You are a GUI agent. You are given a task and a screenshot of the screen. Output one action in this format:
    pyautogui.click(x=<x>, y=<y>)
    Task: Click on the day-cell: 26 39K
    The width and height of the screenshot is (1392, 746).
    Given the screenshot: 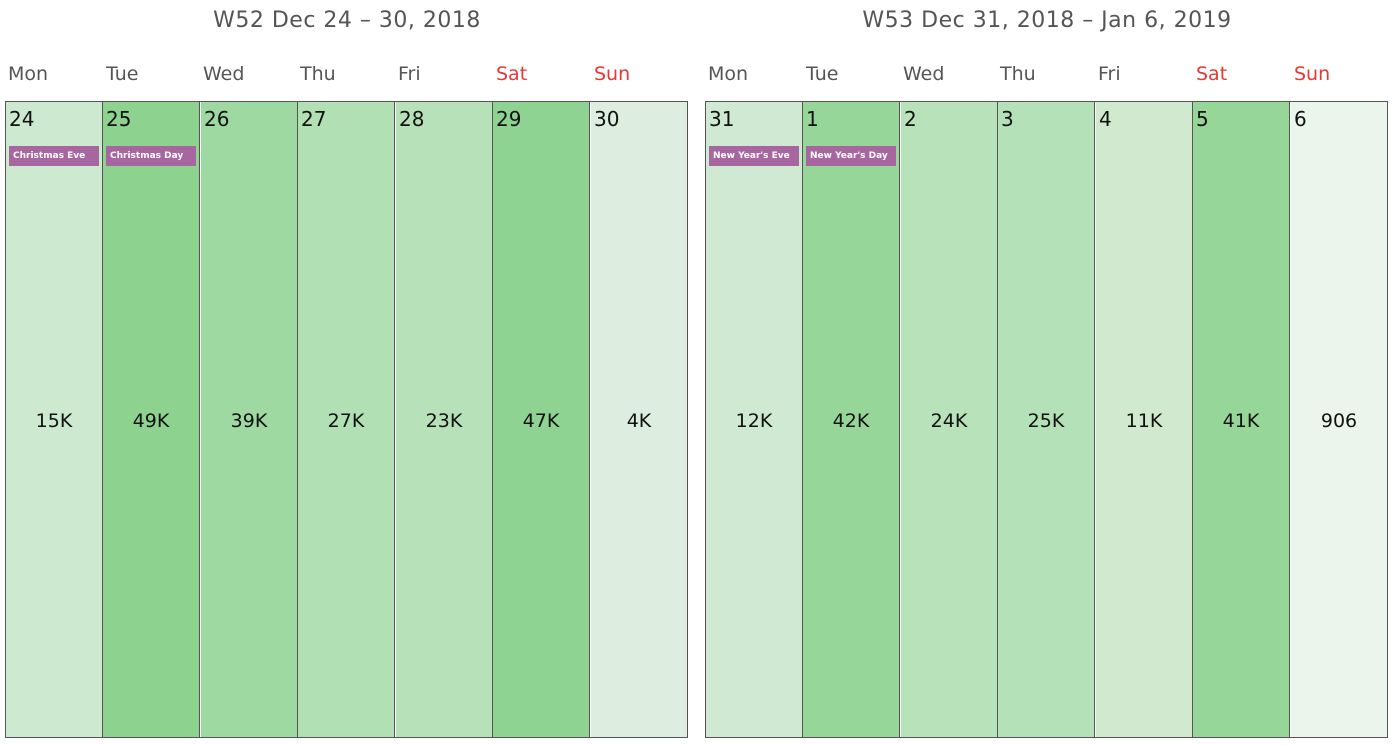 What is the action you would take?
    pyautogui.click(x=249, y=419)
    